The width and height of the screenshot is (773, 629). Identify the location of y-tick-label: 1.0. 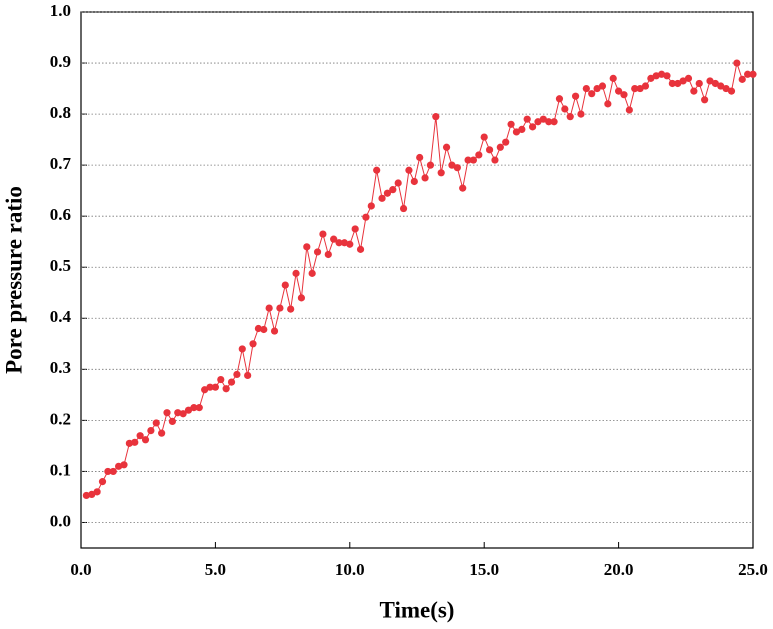
(60, 10).